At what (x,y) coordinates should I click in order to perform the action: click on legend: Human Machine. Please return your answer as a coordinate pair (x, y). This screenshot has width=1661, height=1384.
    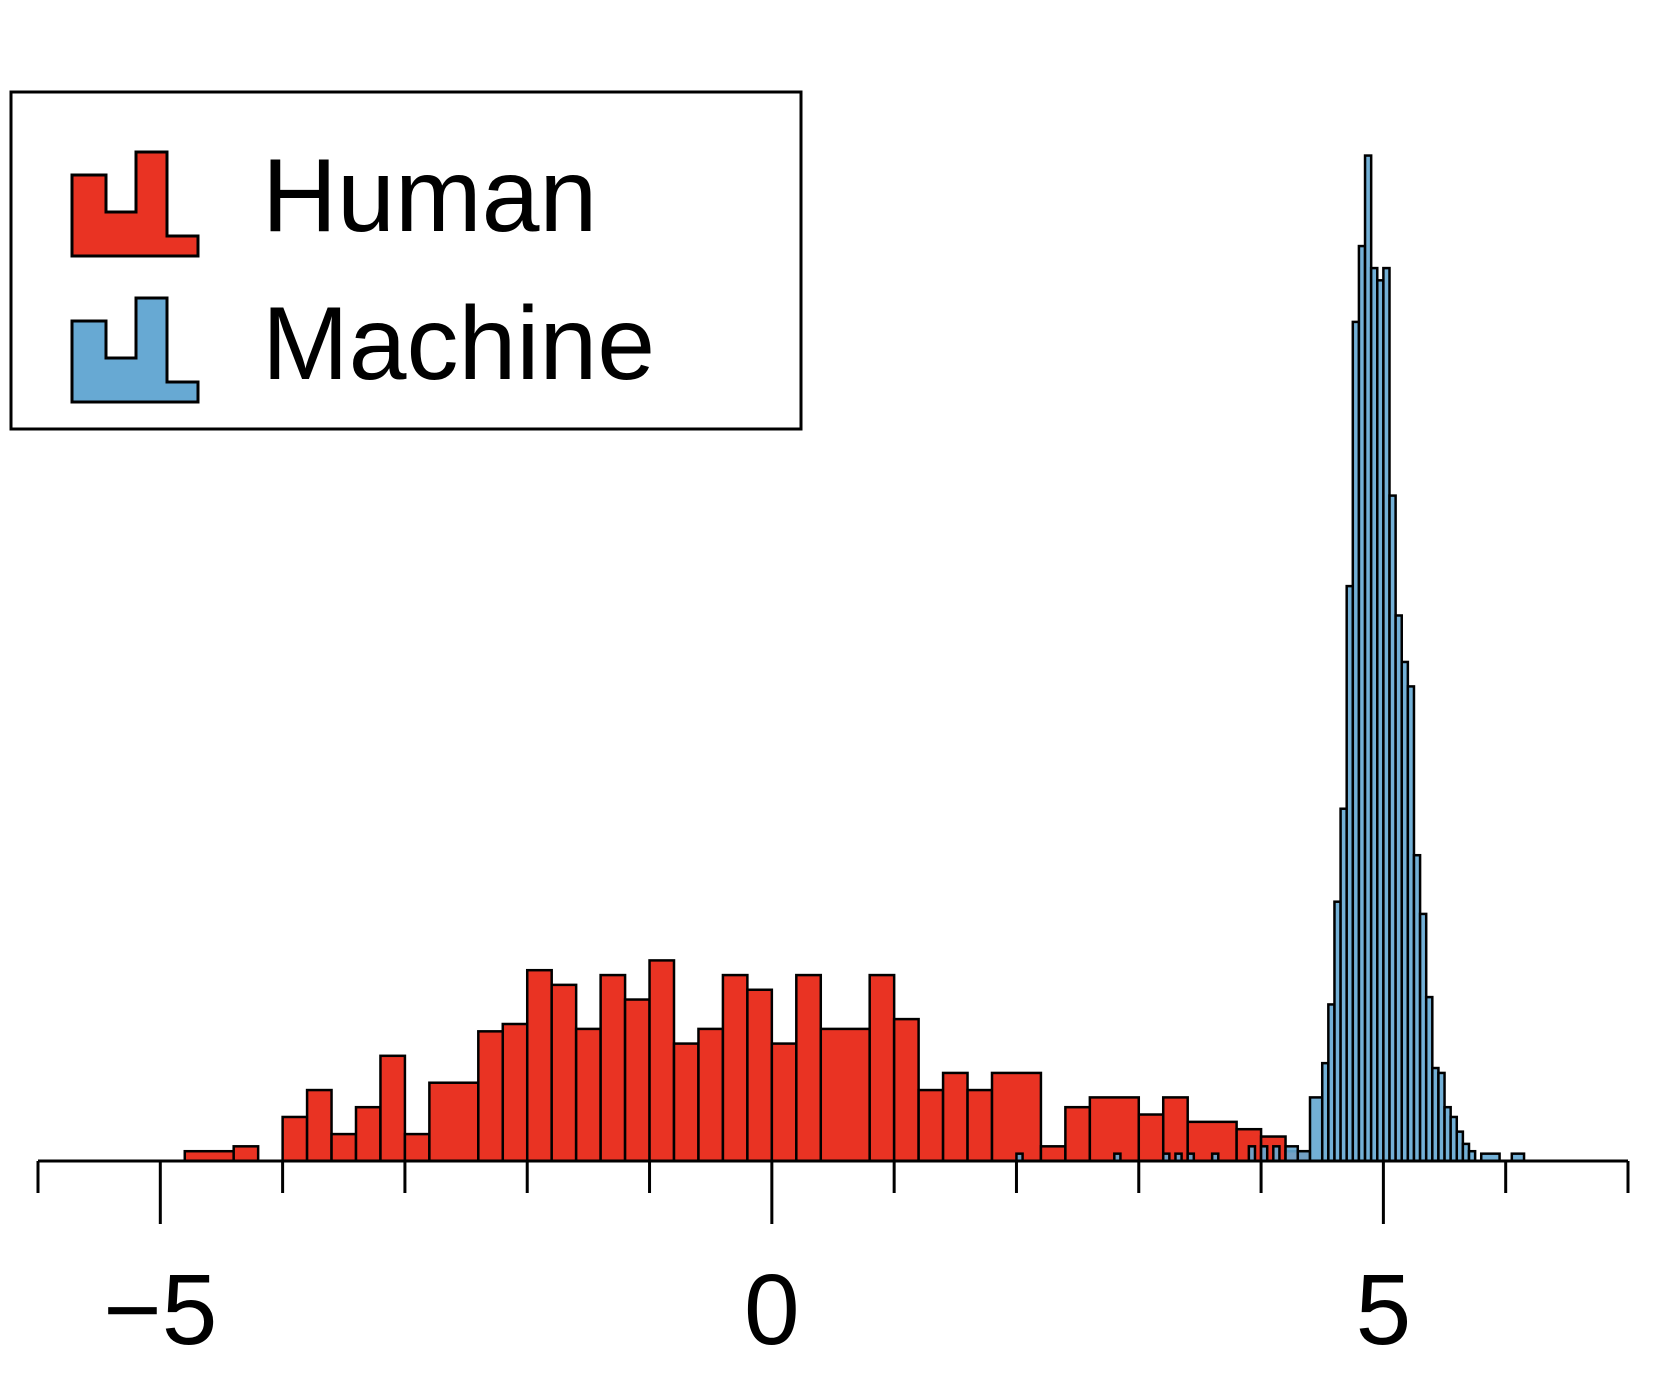
    Looking at the image, I should click on (406, 260).